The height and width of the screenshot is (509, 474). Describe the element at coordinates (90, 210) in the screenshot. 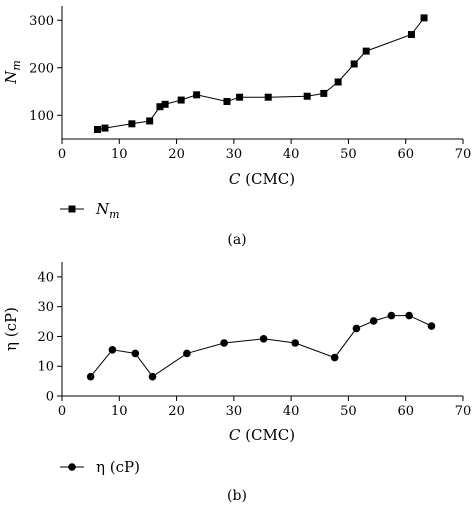

I see `legend: Nm` at that location.